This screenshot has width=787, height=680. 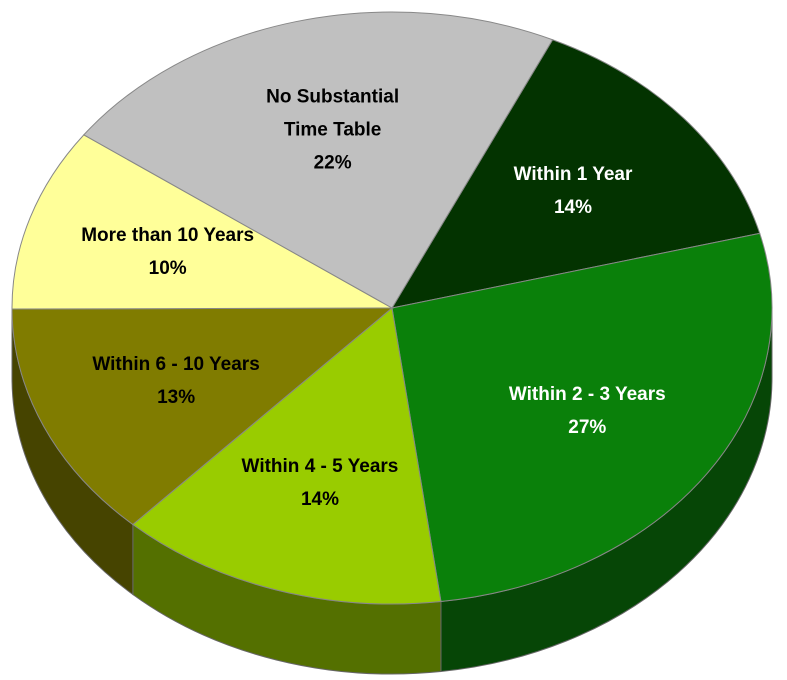 What do you see at coordinates (333, 113) in the screenshot?
I see `category-label: No Substantial Time Table` at bounding box center [333, 113].